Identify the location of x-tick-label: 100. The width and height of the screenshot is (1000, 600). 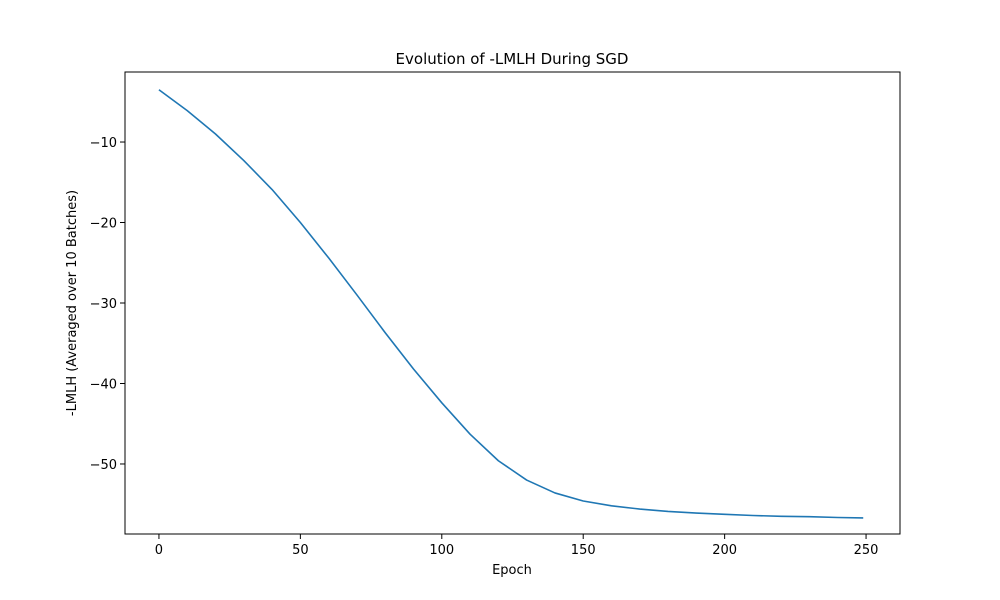
(441, 550).